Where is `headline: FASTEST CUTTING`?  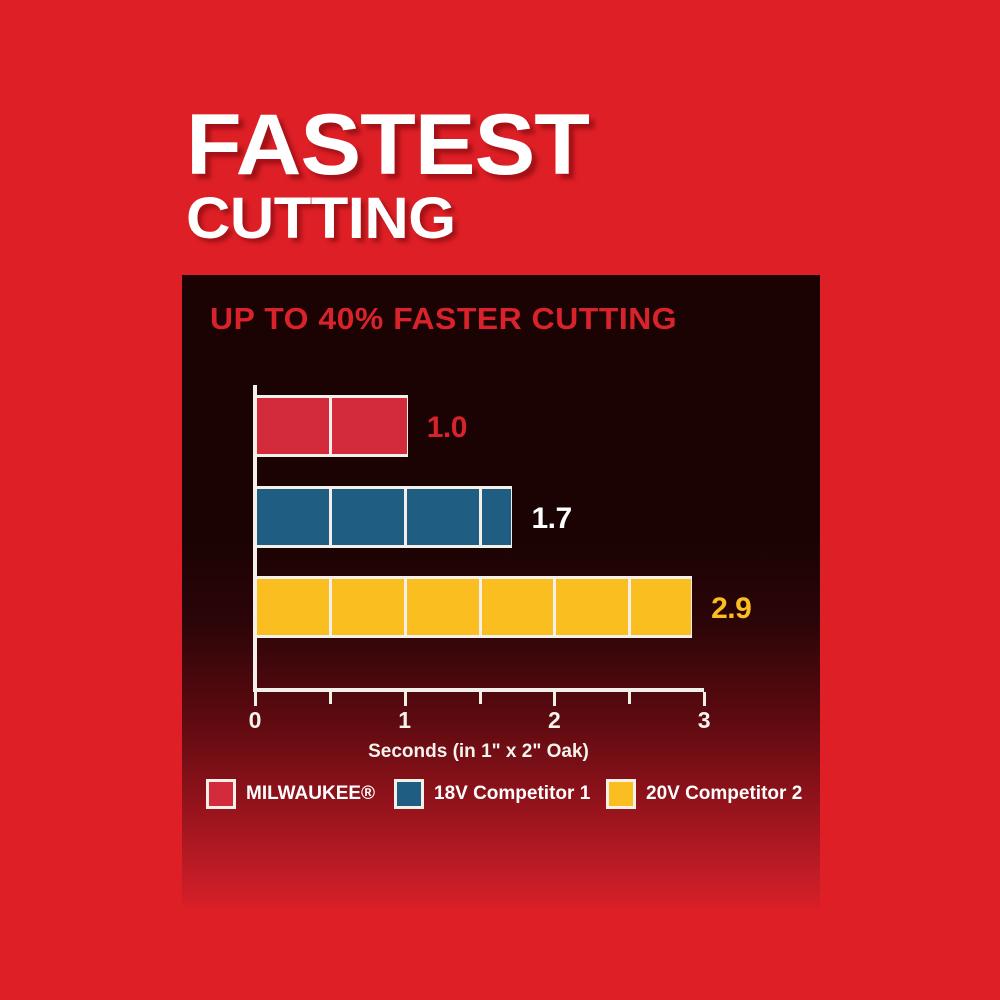 headline: FASTEST CUTTING is located at coordinates (536, 175).